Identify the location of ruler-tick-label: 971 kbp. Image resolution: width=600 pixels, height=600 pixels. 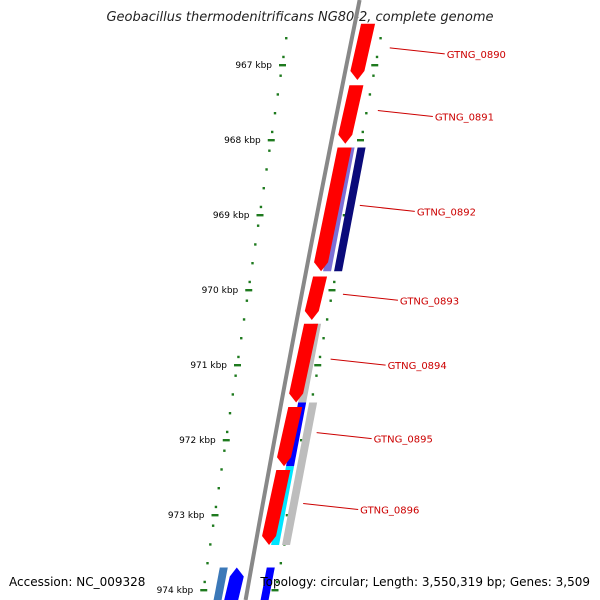
(208, 366).